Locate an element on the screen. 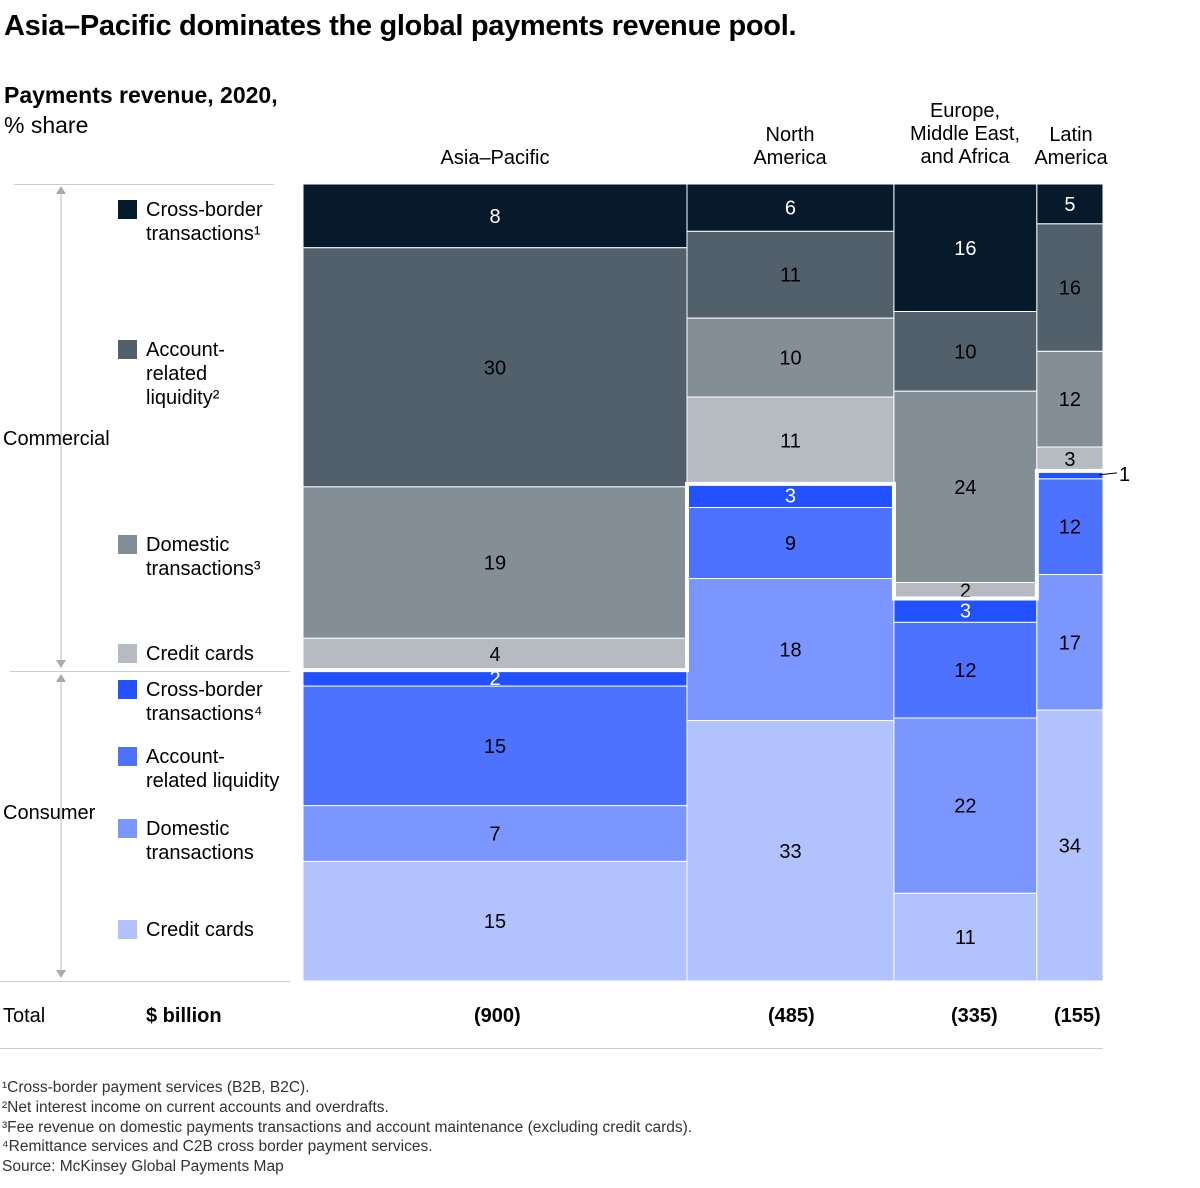 The width and height of the screenshot is (1200, 1188). column-header-latin-america: Latin America is located at coordinates (1071, 146).